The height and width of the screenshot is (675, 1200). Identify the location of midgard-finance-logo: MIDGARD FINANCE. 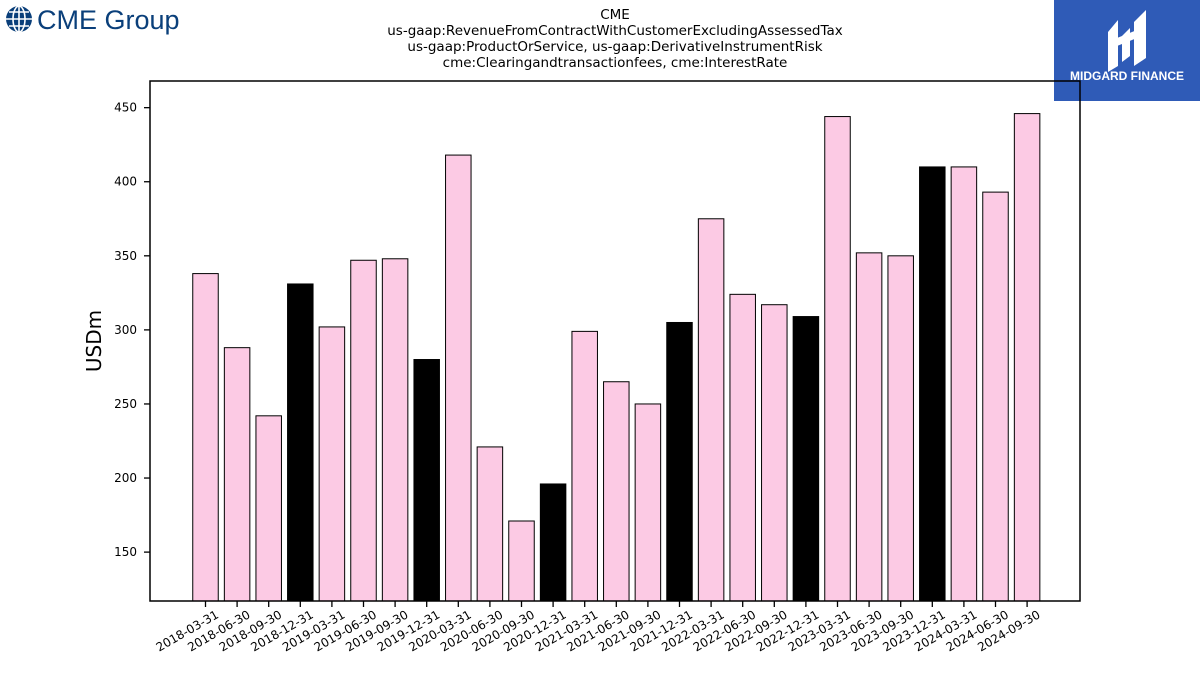
(1127, 50).